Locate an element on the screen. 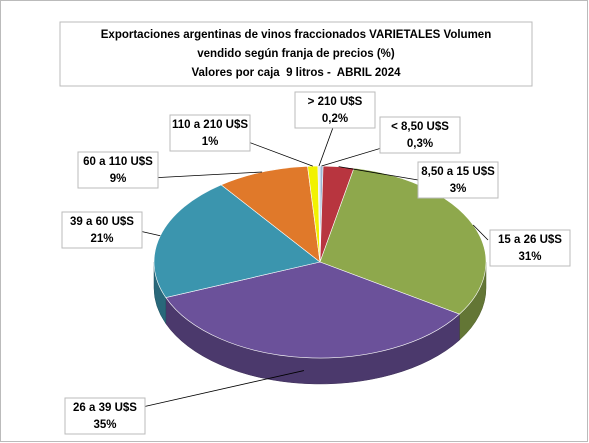 The height and width of the screenshot is (443, 589). slice-label: > 210 U$S is located at coordinates (335, 102).